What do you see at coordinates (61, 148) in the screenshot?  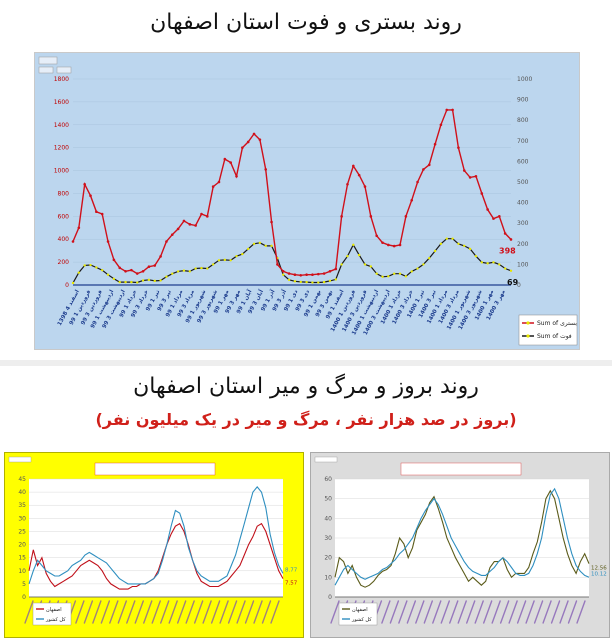 I see `y-tick-label: 1200` at bounding box center [61, 148].